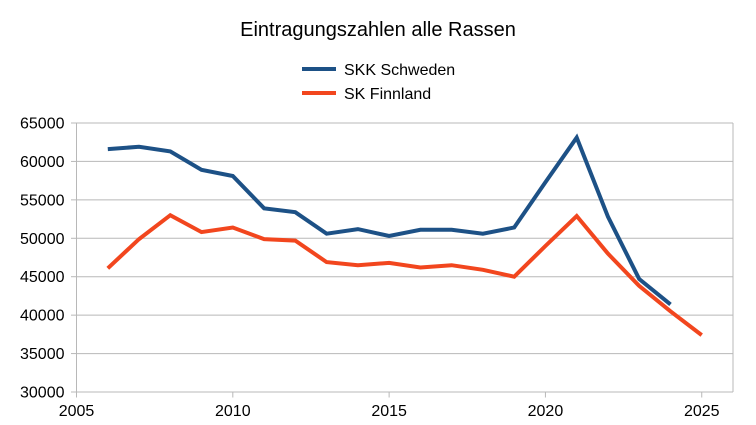 The width and height of the screenshot is (756, 425). What do you see at coordinates (546, 411) in the screenshot?
I see `x-axis-tick-label: 2020` at bounding box center [546, 411].